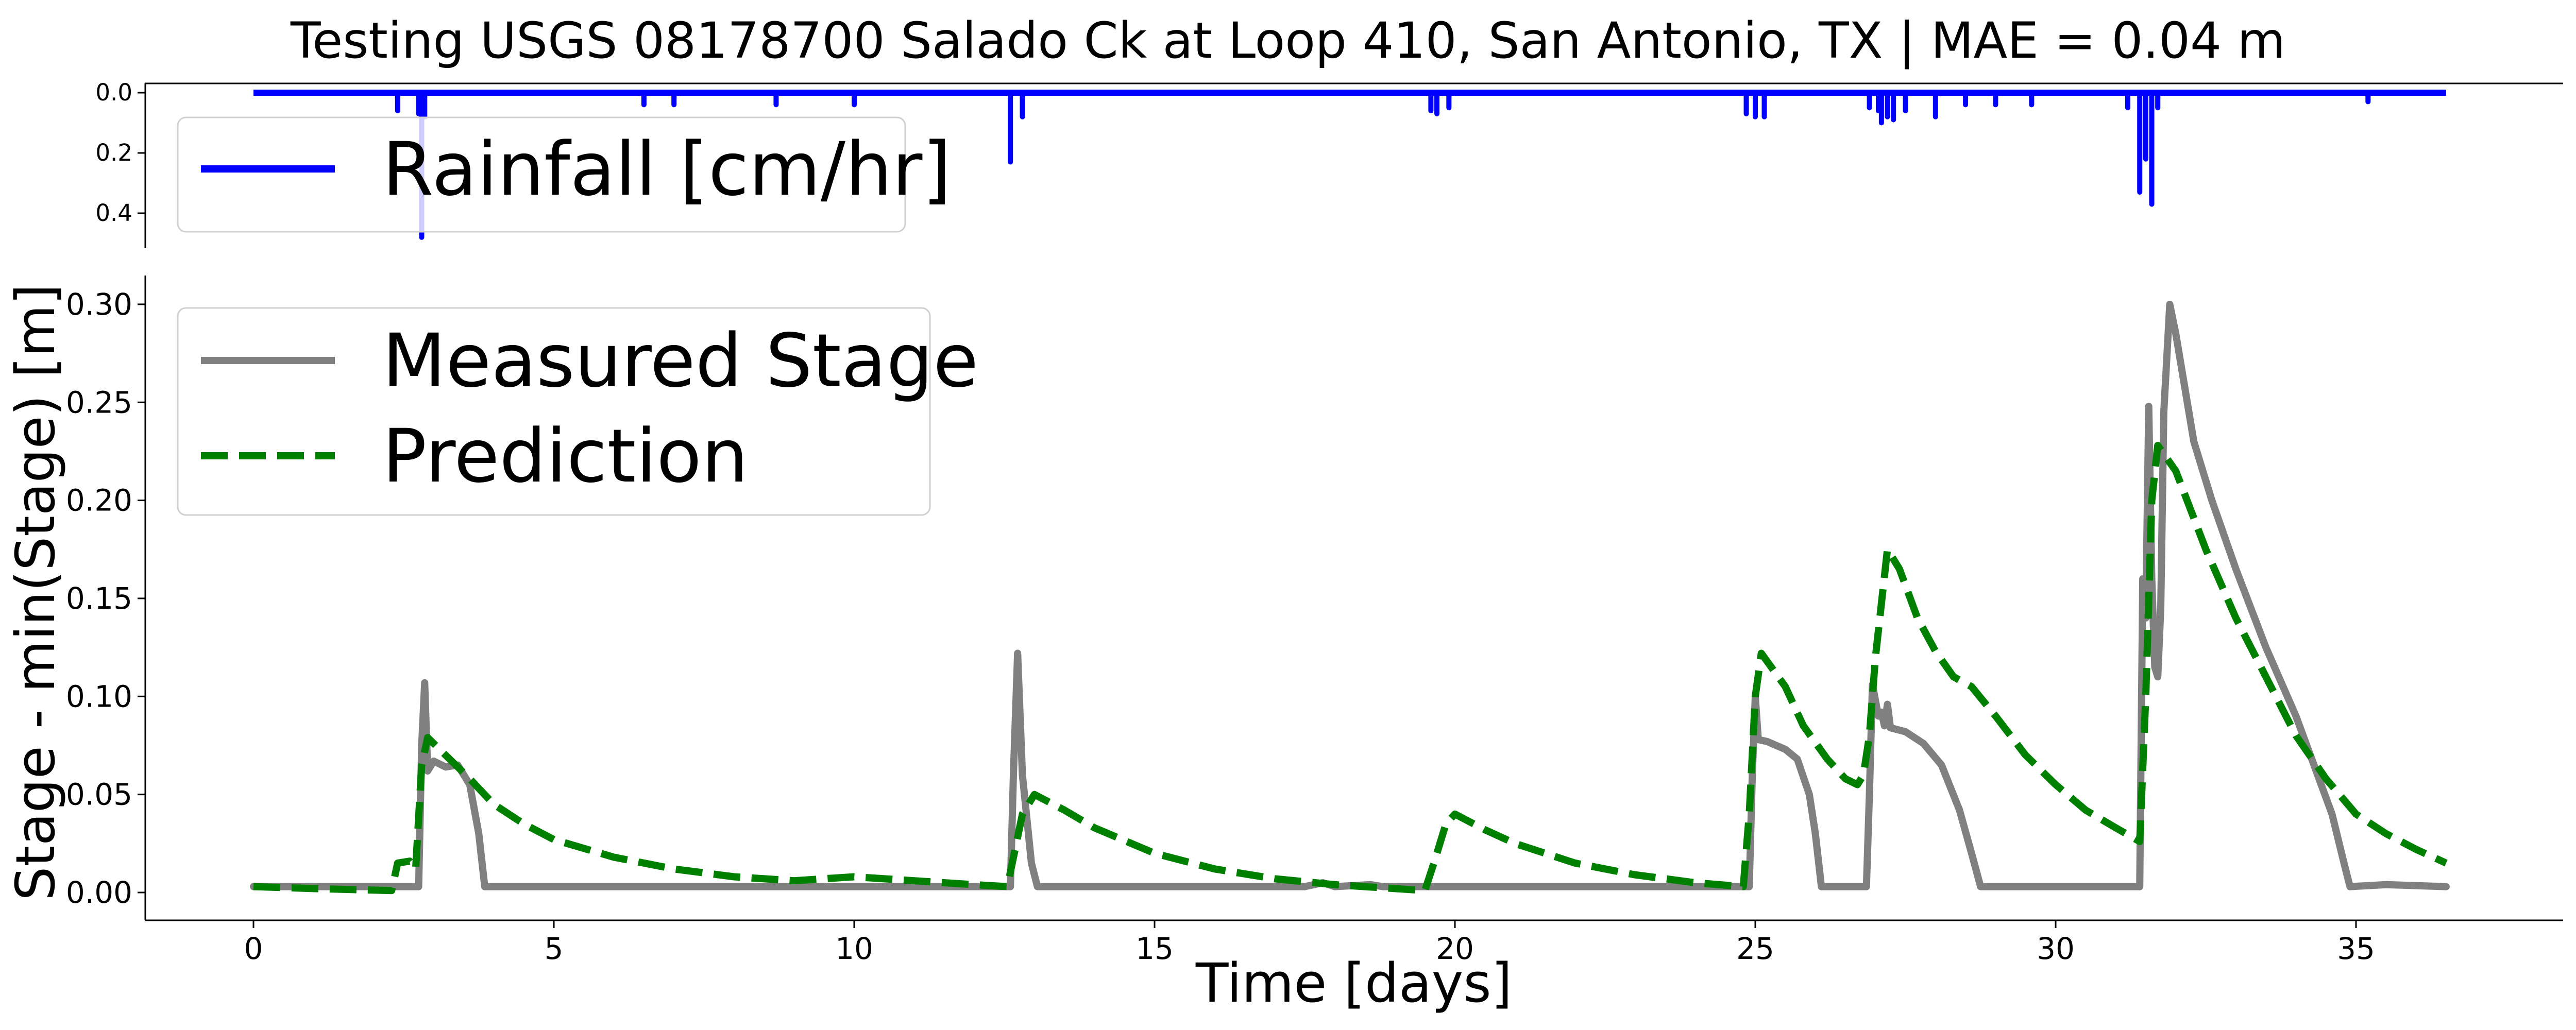 This screenshot has width=2576, height=1030. I want to click on x-tick-label: 0, so click(253, 949).